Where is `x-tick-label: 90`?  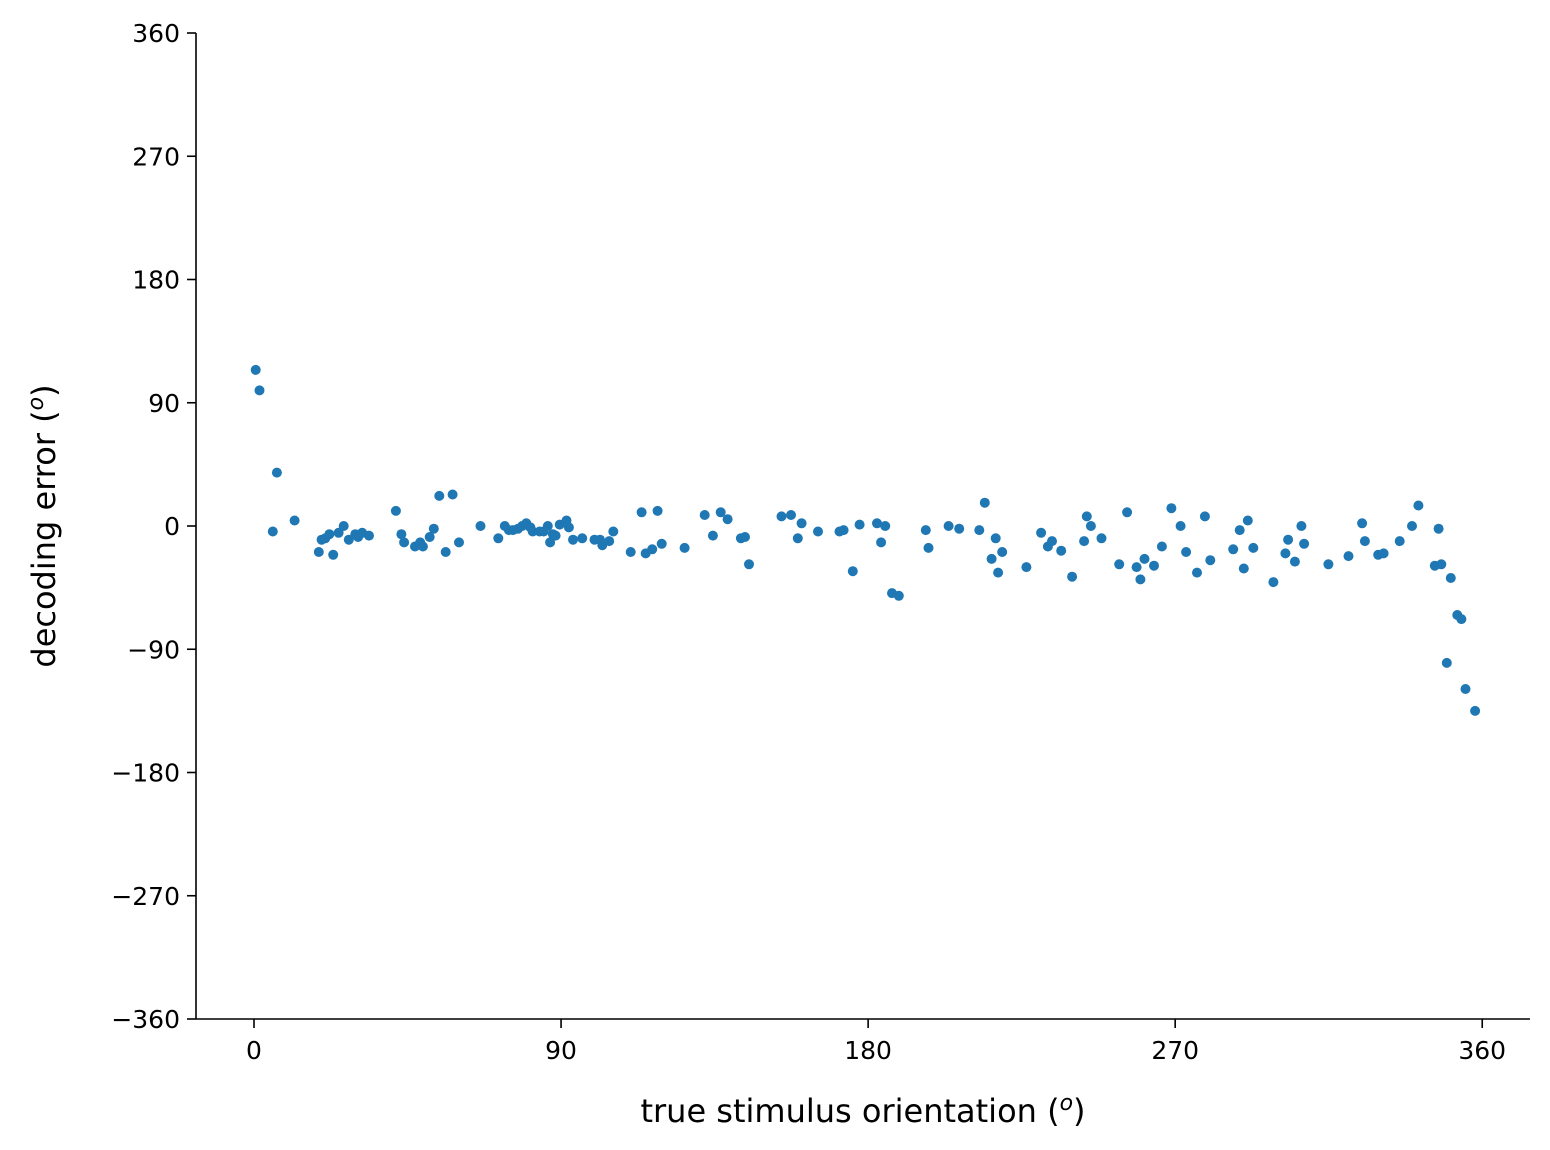 x-tick-label: 90 is located at coordinates (561, 1050).